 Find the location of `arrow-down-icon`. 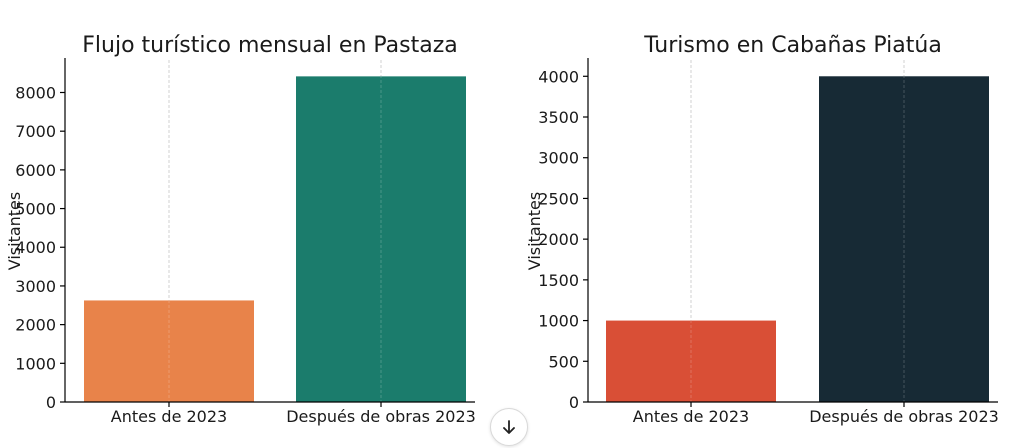

arrow-down-icon is located at coordinates (509, 427).